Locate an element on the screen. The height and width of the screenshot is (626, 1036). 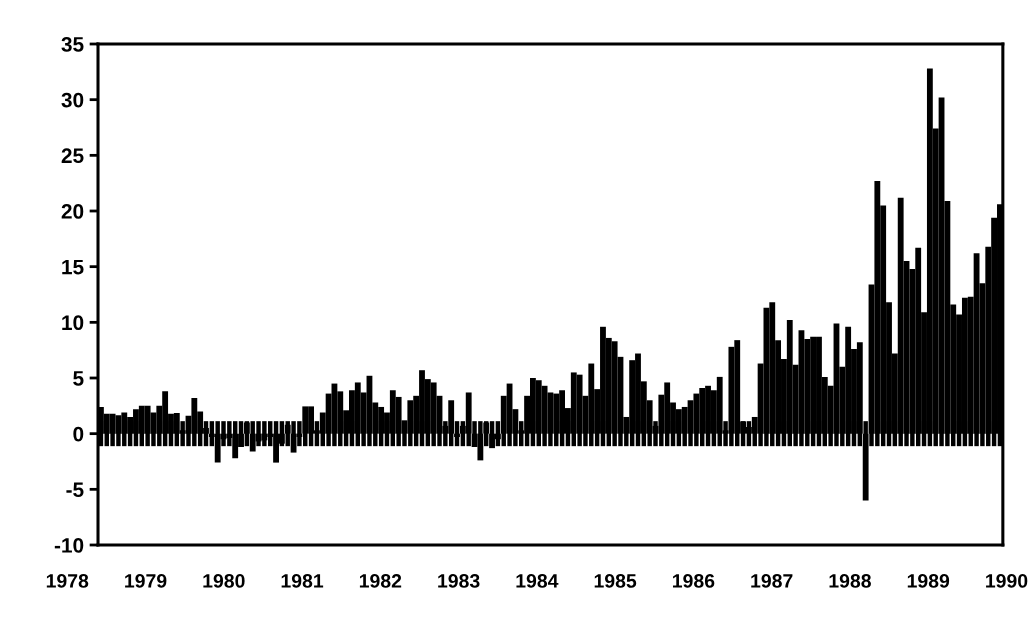
text: 1987 is located at coordinates (772, 581).